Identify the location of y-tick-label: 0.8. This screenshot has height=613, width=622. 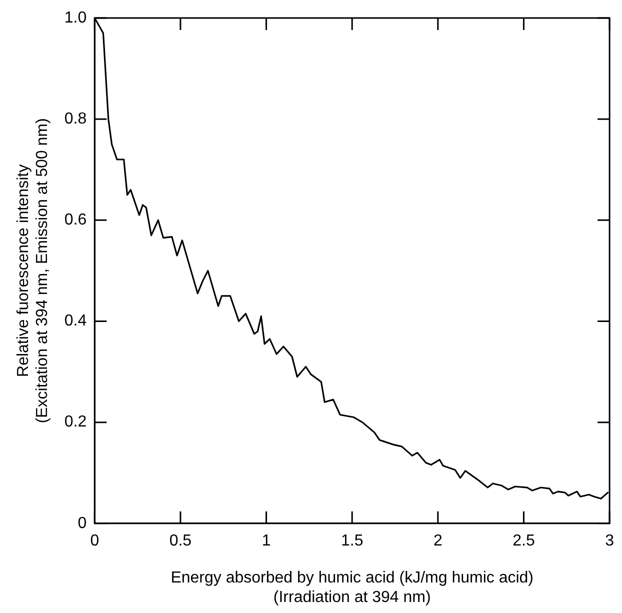
(75, 119).